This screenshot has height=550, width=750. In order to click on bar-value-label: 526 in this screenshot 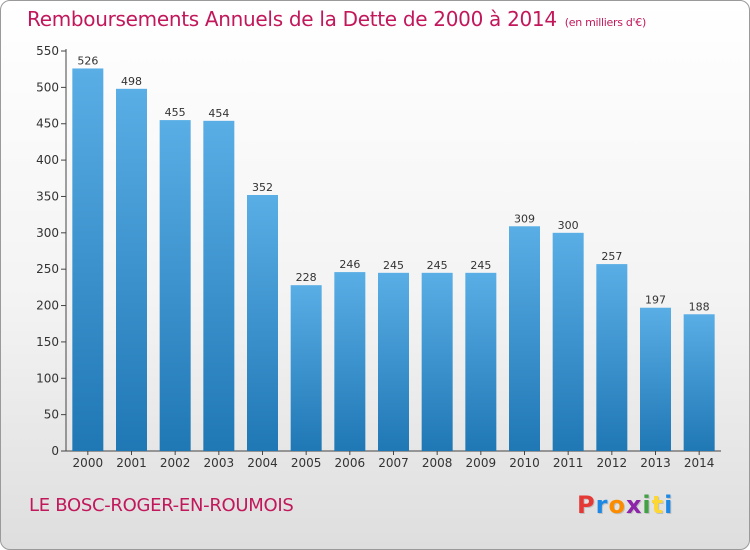, I will do `click(87, 60)`.